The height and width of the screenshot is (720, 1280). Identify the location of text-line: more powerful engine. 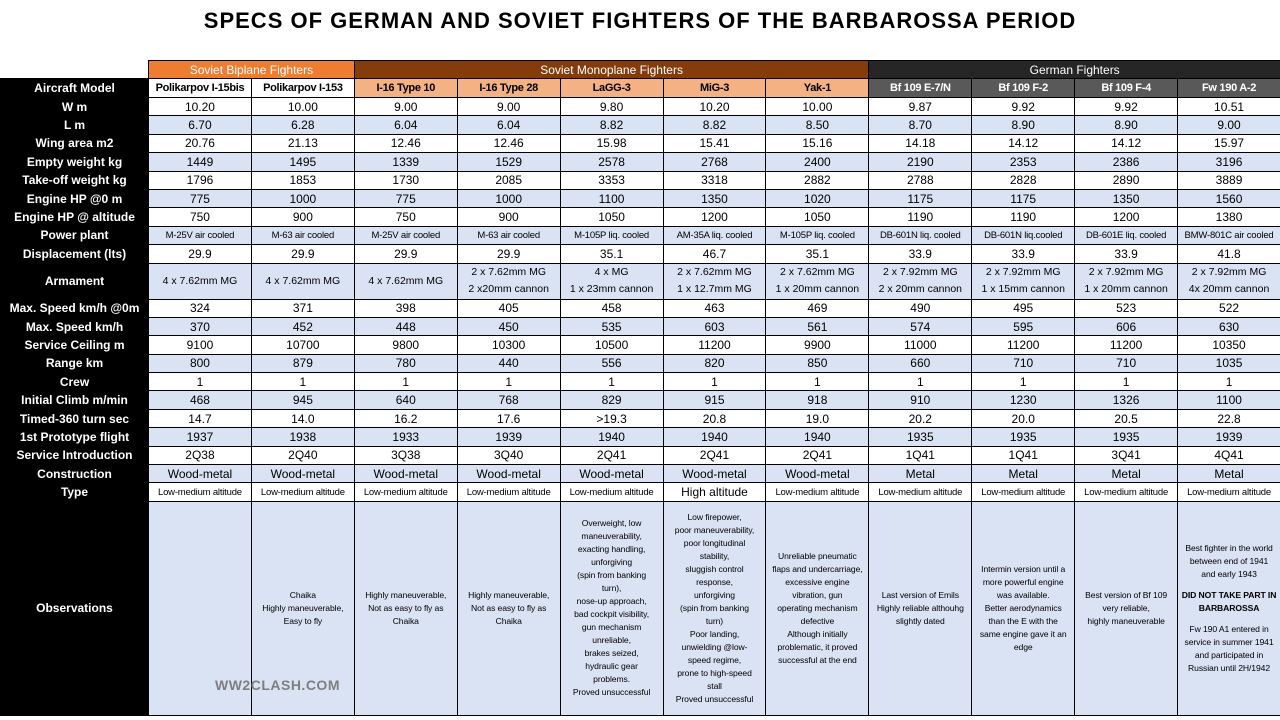
(1023, 581).